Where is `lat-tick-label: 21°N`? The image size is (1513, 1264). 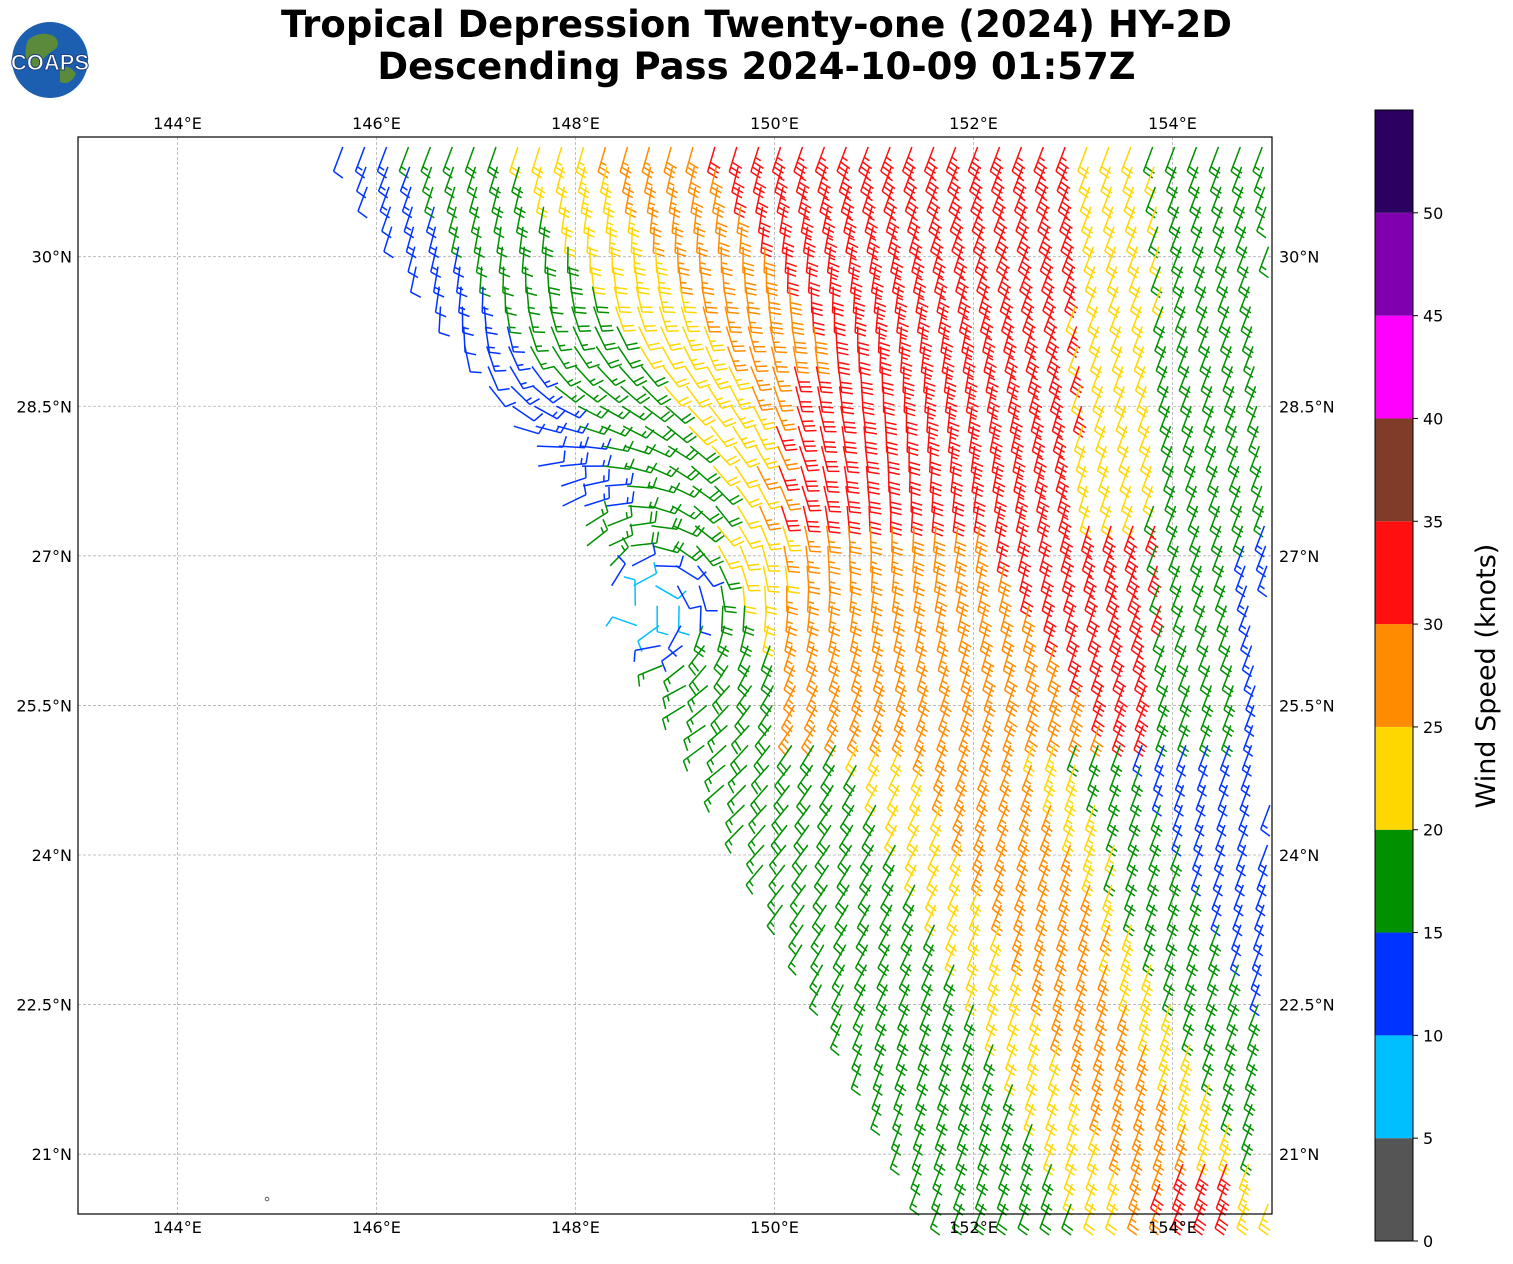 lat-tick-label: 21°N is located at coordinates (1299, 1154).